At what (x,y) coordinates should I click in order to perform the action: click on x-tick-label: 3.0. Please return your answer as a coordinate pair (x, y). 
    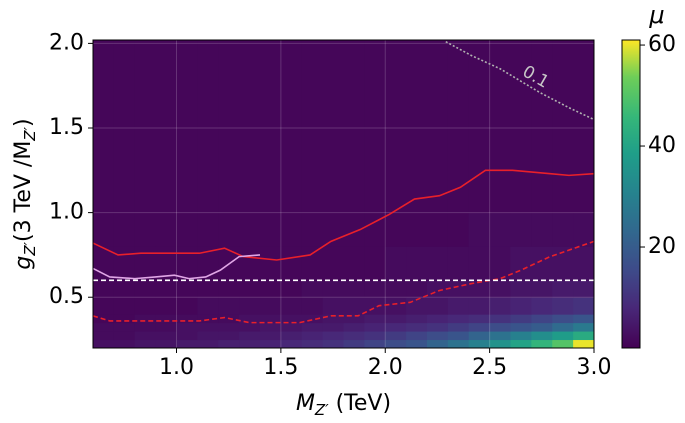
    Looking at the image, I should click on (594, 367).